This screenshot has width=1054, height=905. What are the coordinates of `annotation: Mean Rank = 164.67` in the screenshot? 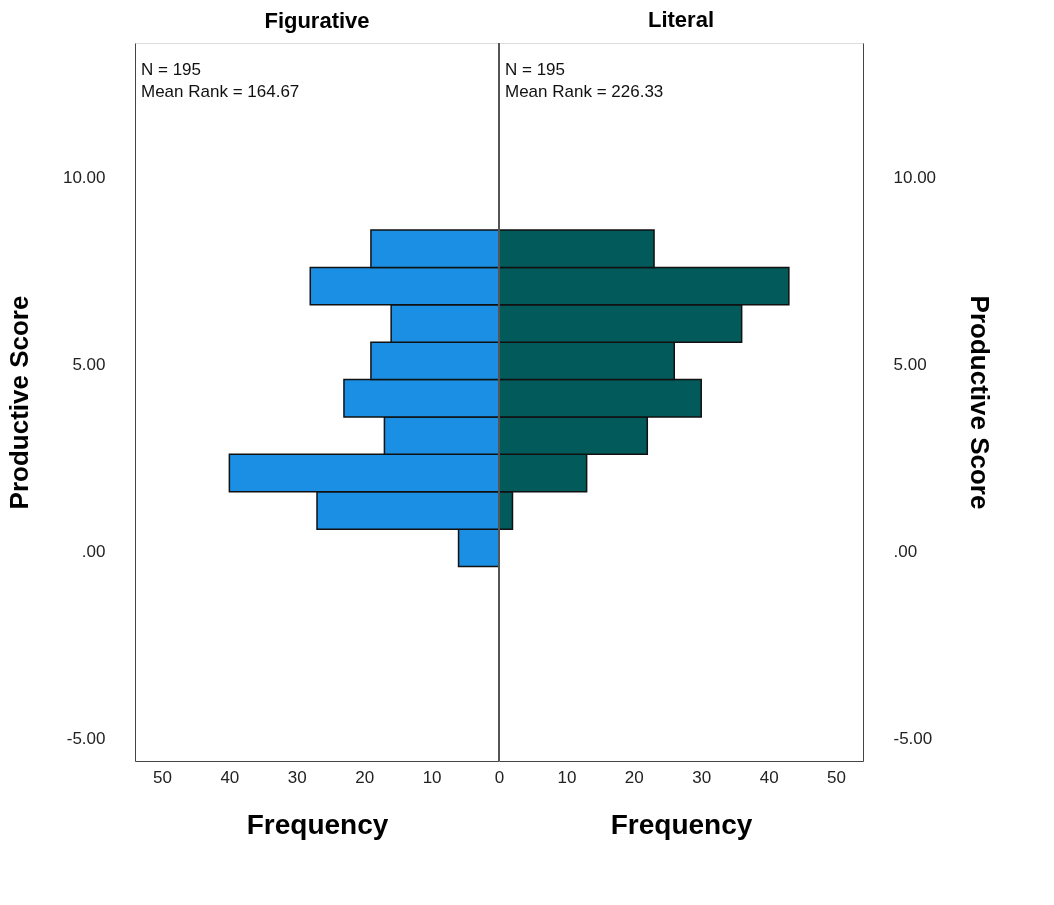 It's located at (220, 91).